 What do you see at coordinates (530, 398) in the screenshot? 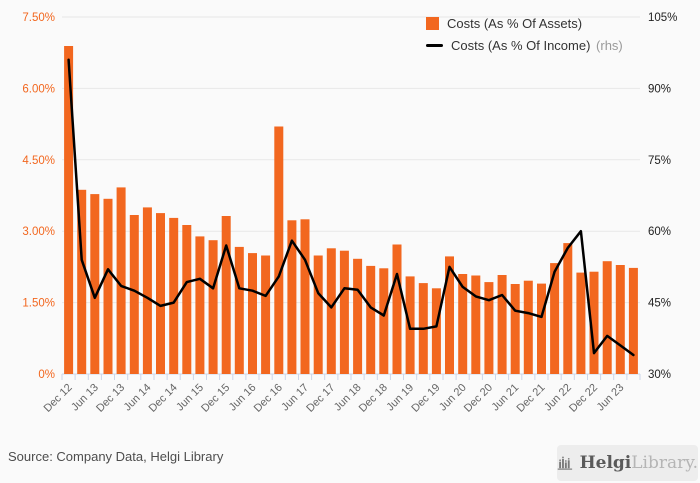
I see `x-axis-tick-label: Dec 21` at bounding box center [530, 398].